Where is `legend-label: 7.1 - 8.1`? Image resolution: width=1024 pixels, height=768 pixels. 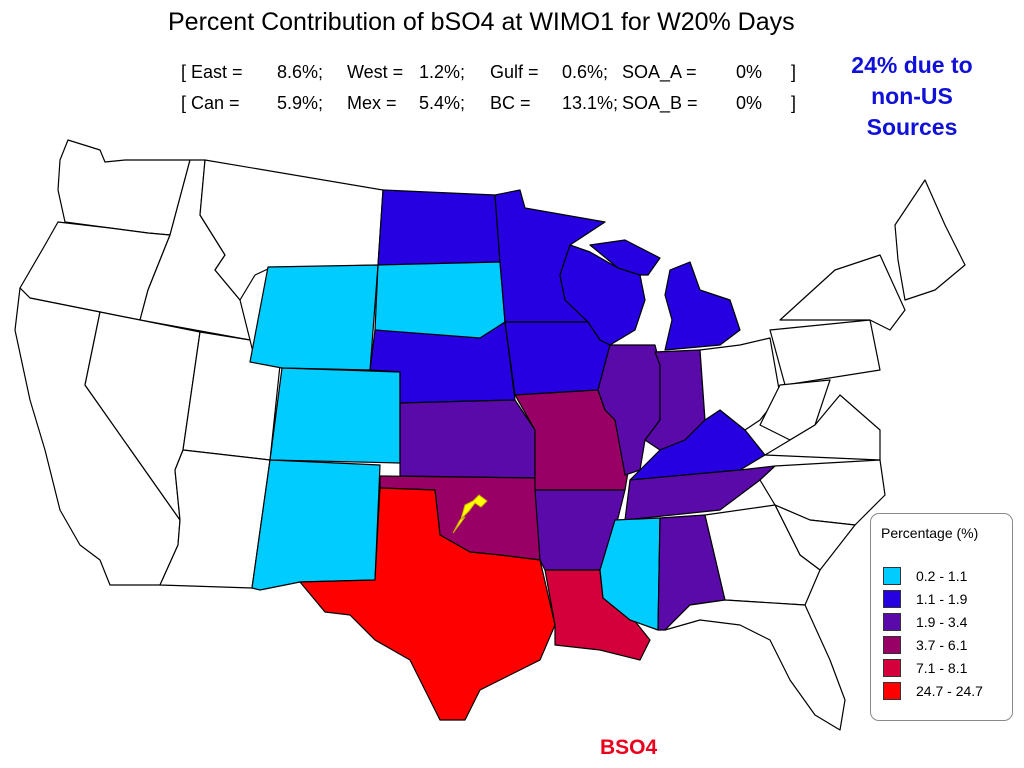
legend-label: 7.1 - 8.1 is located at coordinates (942, 668).